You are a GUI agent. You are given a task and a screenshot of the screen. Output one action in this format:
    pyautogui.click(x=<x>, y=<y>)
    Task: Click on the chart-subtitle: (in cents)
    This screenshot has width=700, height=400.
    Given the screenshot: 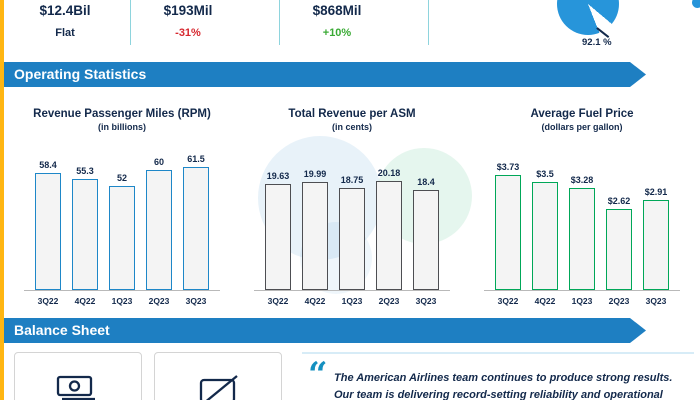 What is the action you would take?
    pyautogui.click(x=351, y=127)
    